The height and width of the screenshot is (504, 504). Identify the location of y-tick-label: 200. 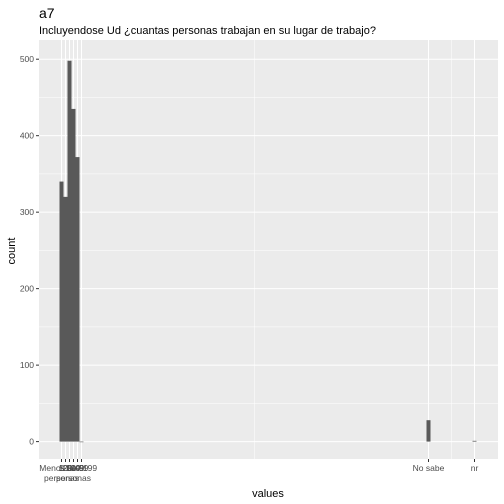
(27, 289).